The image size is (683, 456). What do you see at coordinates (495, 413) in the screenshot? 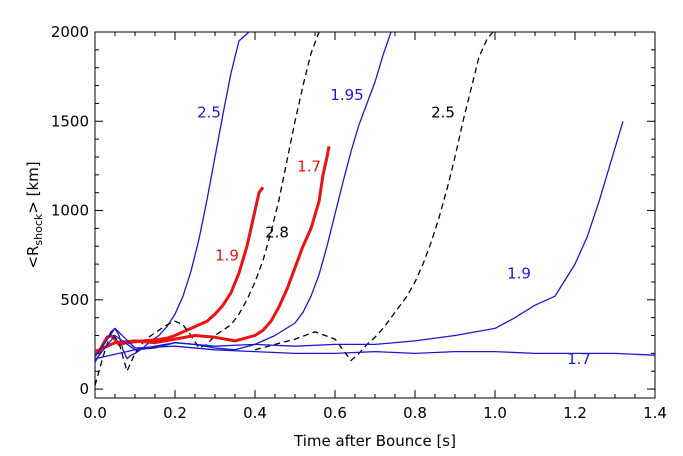
I see `x-tick-label: 1.0` at bounding box center [495, 413].